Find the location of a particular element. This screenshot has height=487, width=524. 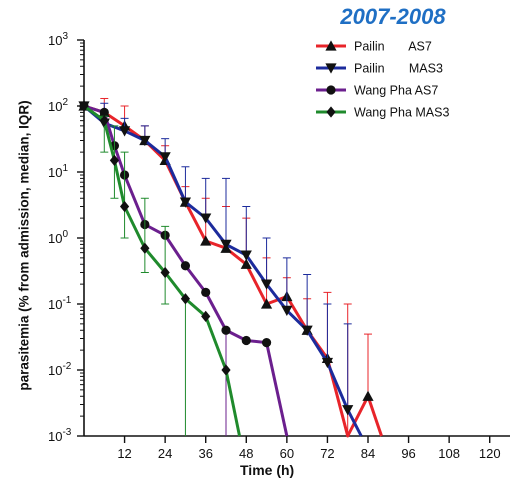

x-tick-label: 120 is located at coordinates (490, 453).